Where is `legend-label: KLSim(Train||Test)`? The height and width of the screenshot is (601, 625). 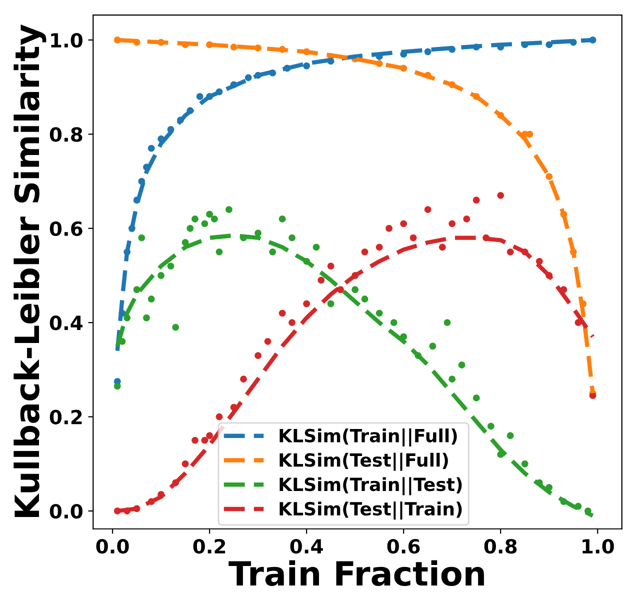
legend-label: KLSim(Train||Test) is located at coordinates (371, 486).